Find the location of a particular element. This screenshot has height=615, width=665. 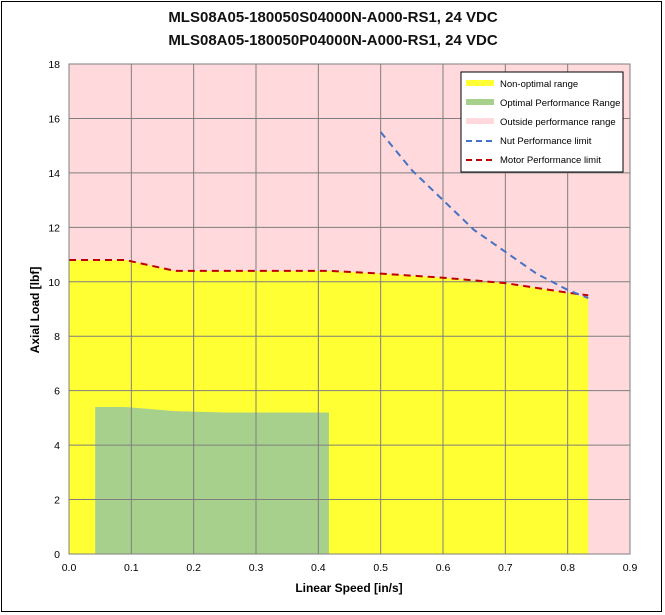

y-tick-label: 10 is located at coordinates (54, 283).